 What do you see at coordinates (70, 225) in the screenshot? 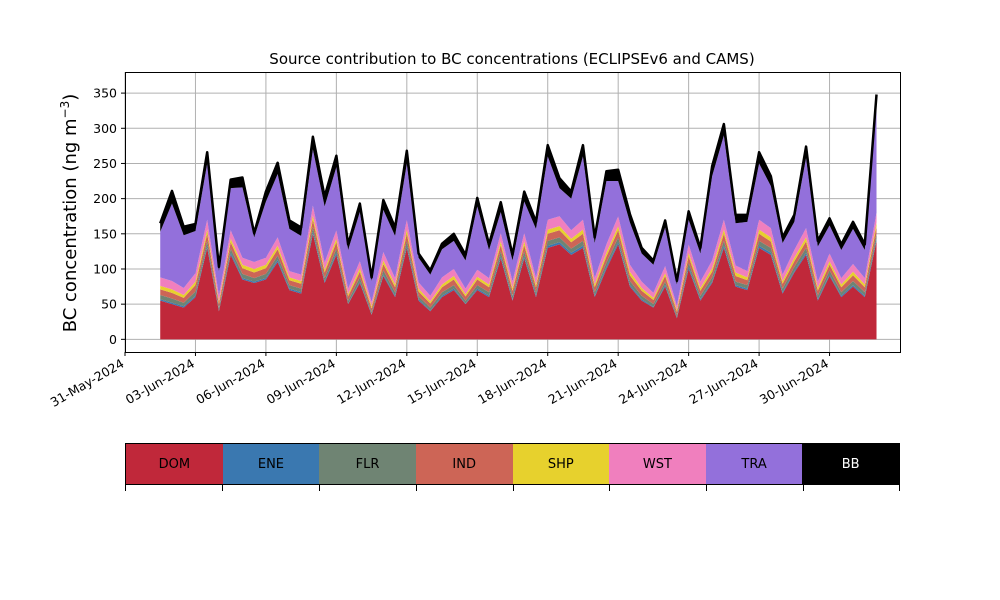
I see `y-axis-label-main: BC concentration (ng m` at bounding box center [70, 225].